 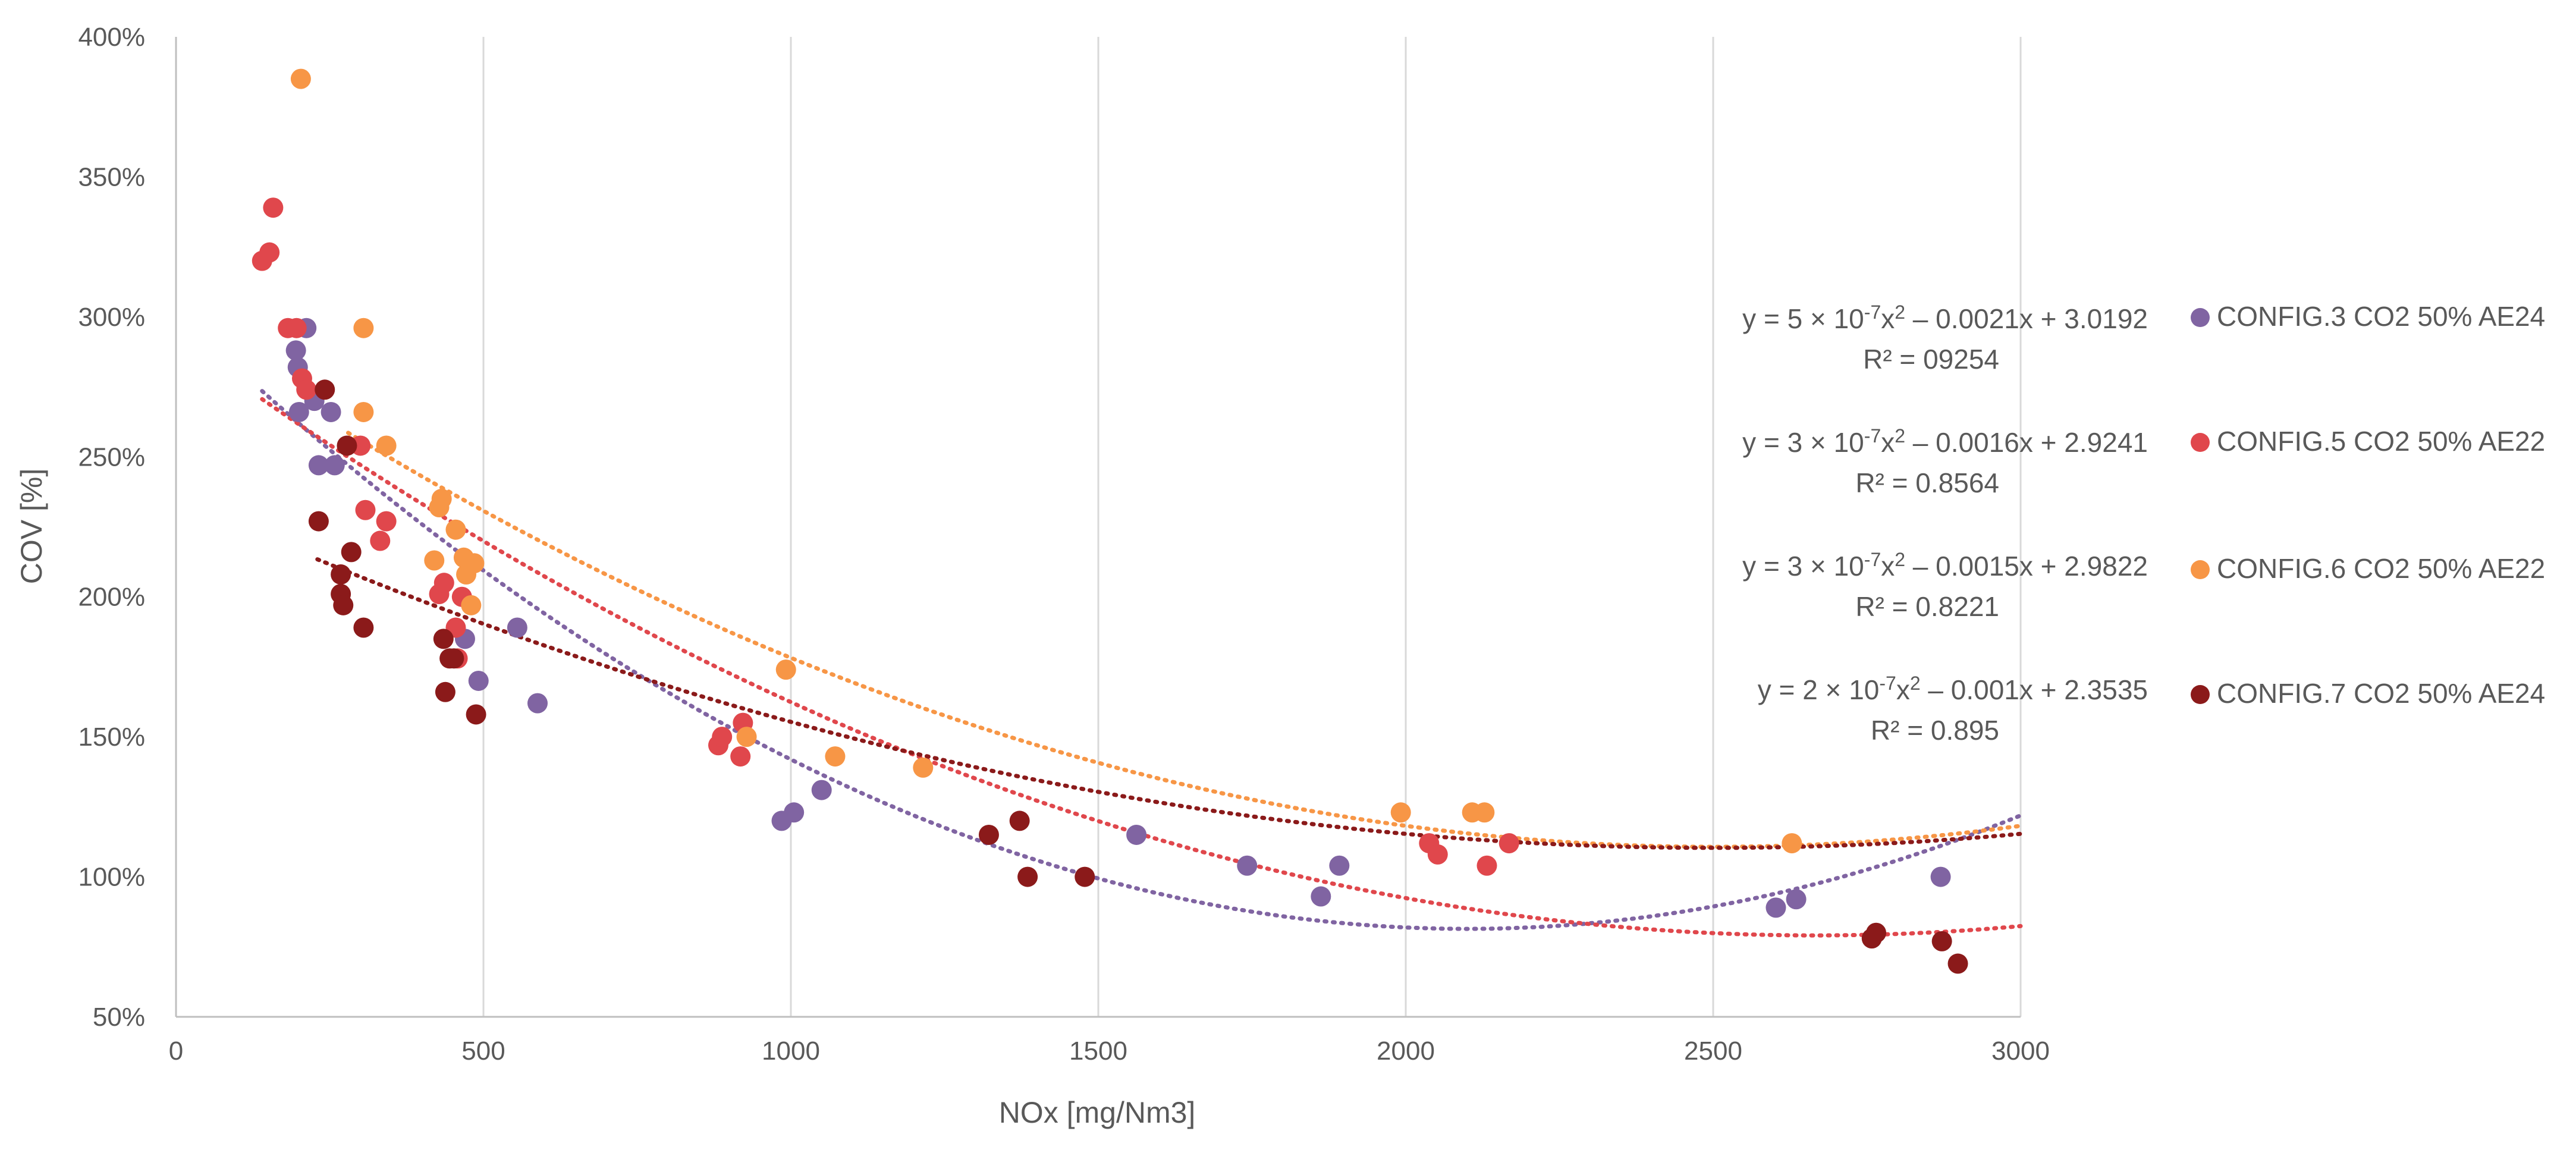 What do you see at coordinates (1406, 1051) in the screenshot?
I see `x-tick-label: 2000` at bounding box center [1406, 1051].